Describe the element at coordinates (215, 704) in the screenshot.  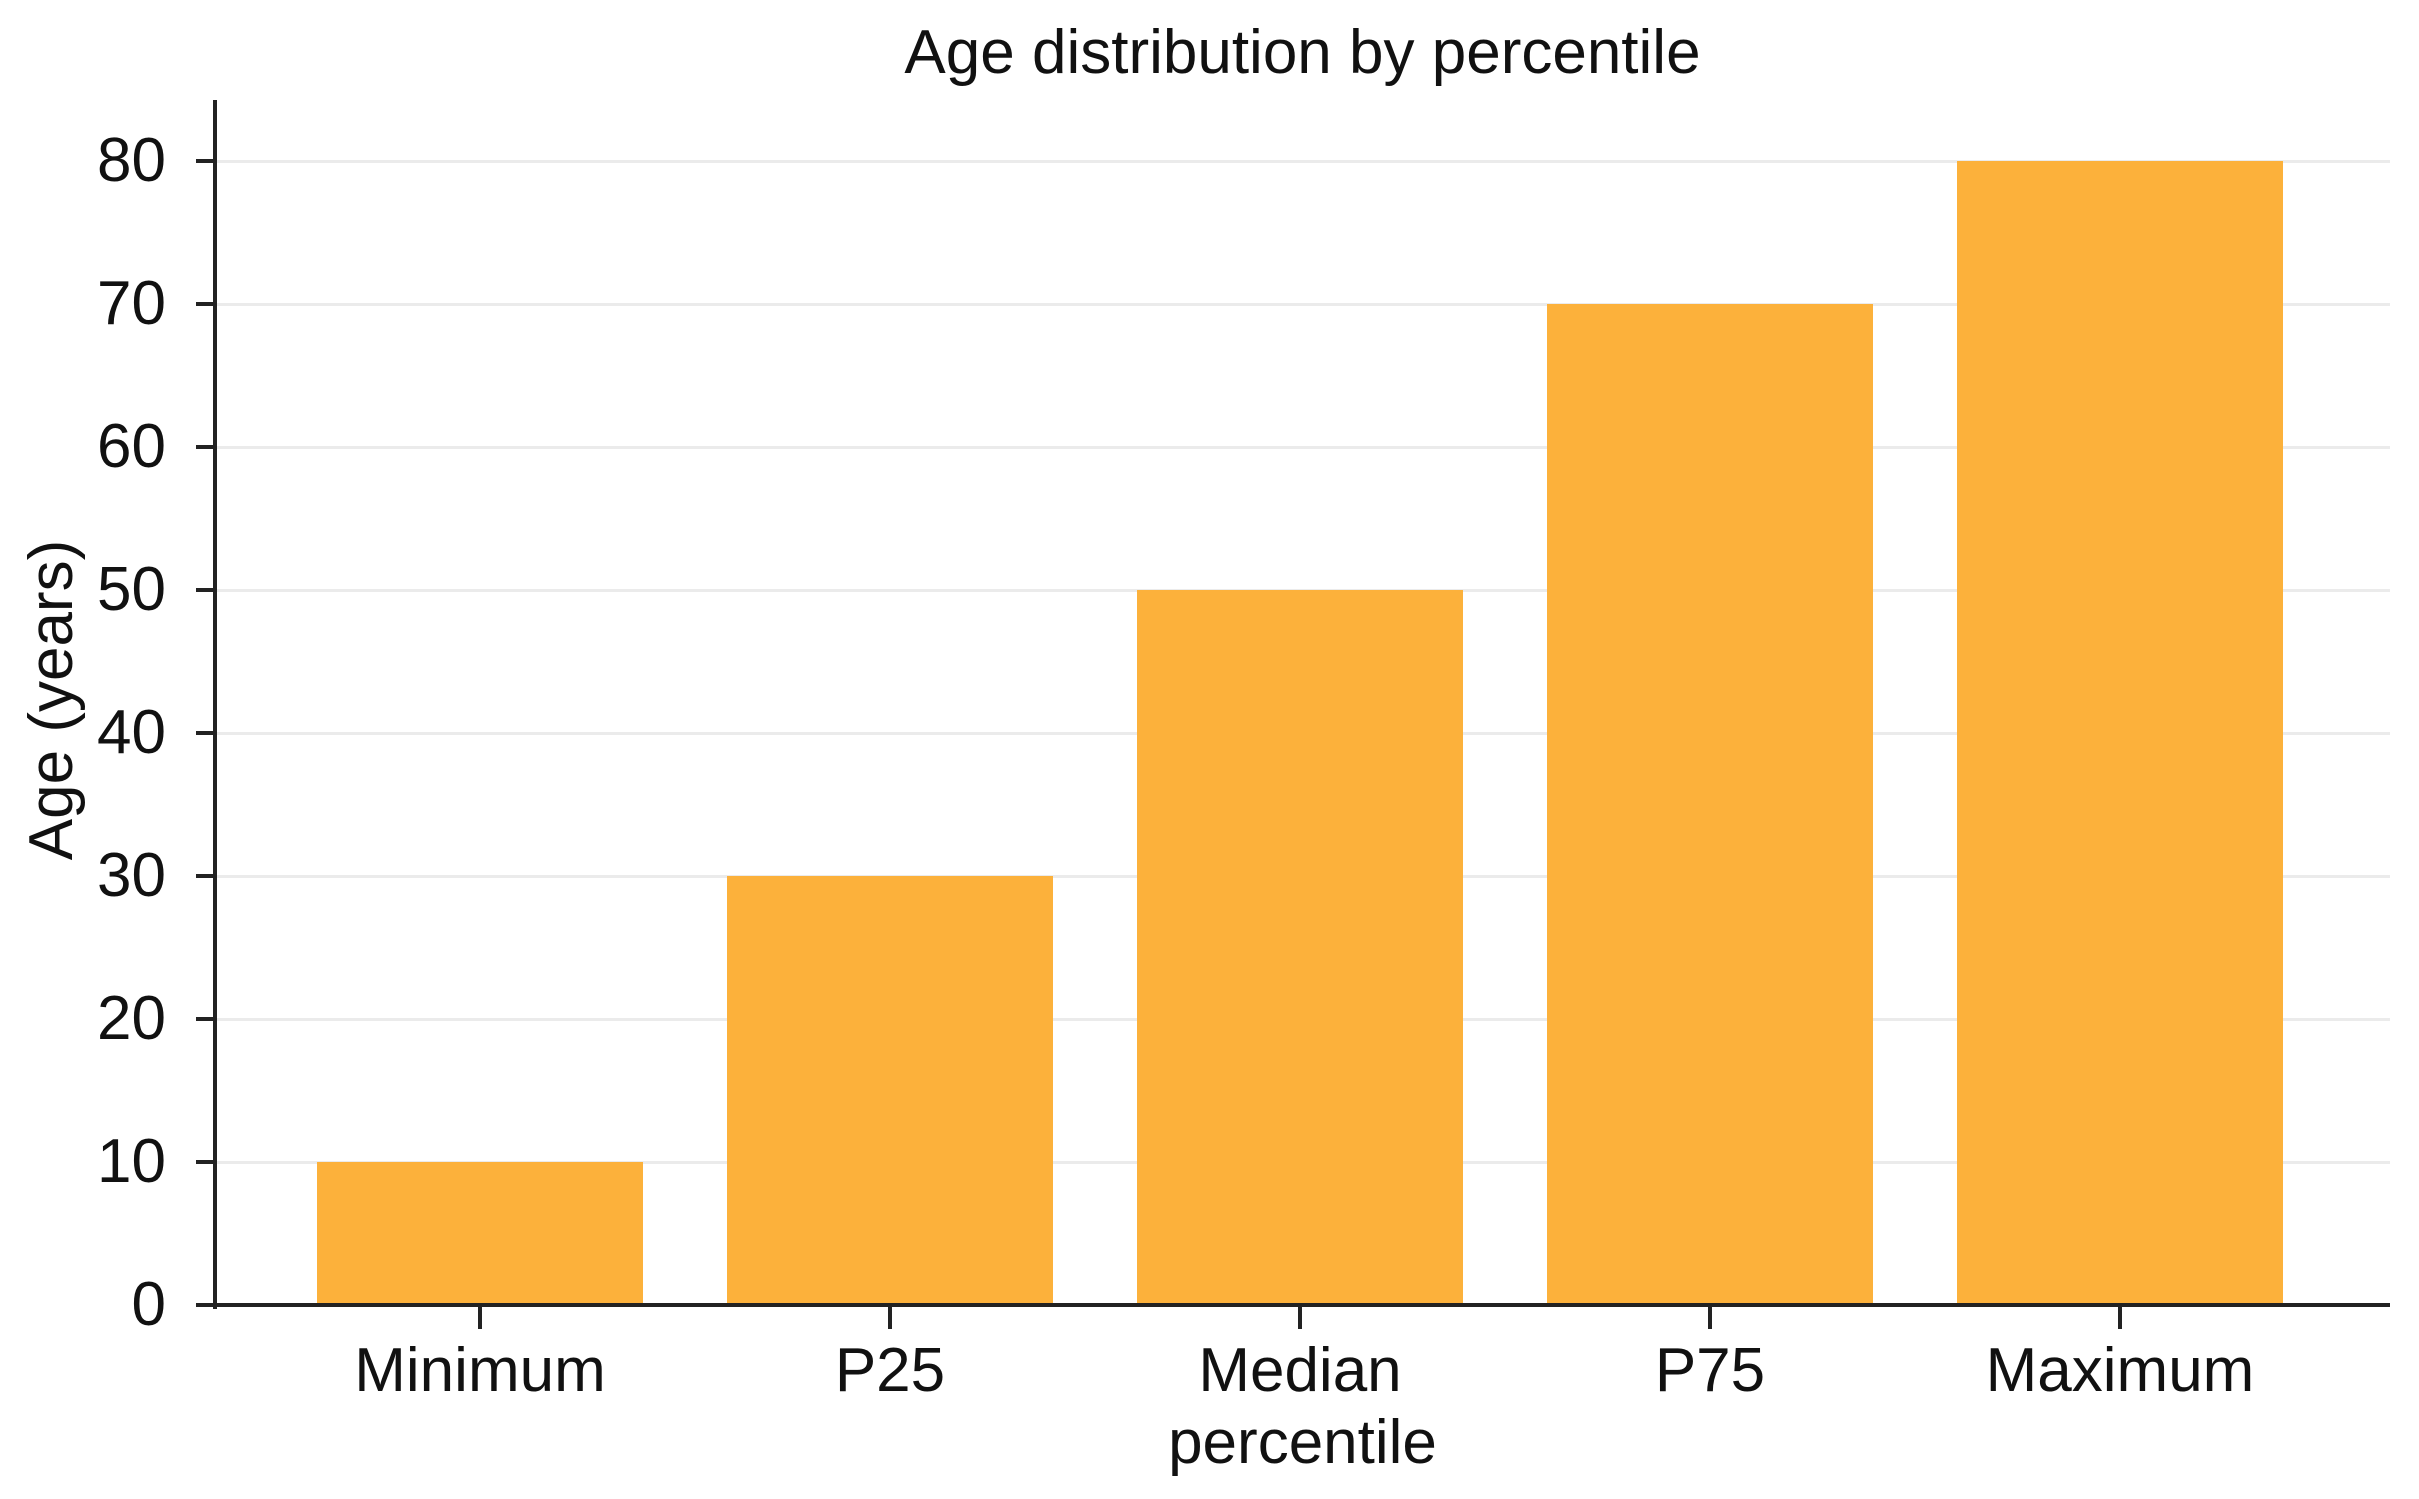
I see `y-axis-line` at that location.